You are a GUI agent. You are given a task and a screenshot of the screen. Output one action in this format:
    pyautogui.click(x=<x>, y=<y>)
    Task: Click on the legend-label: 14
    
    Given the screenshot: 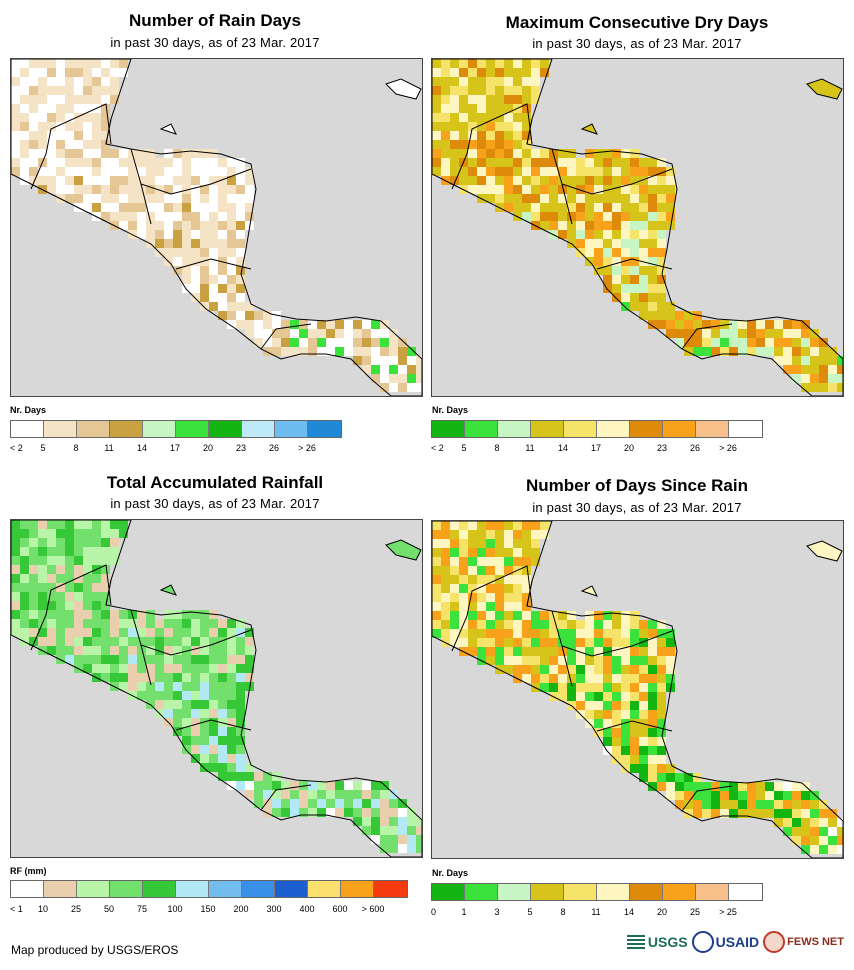 What is the action you would take?
    pyautogui.click(x=629, y=912)
    